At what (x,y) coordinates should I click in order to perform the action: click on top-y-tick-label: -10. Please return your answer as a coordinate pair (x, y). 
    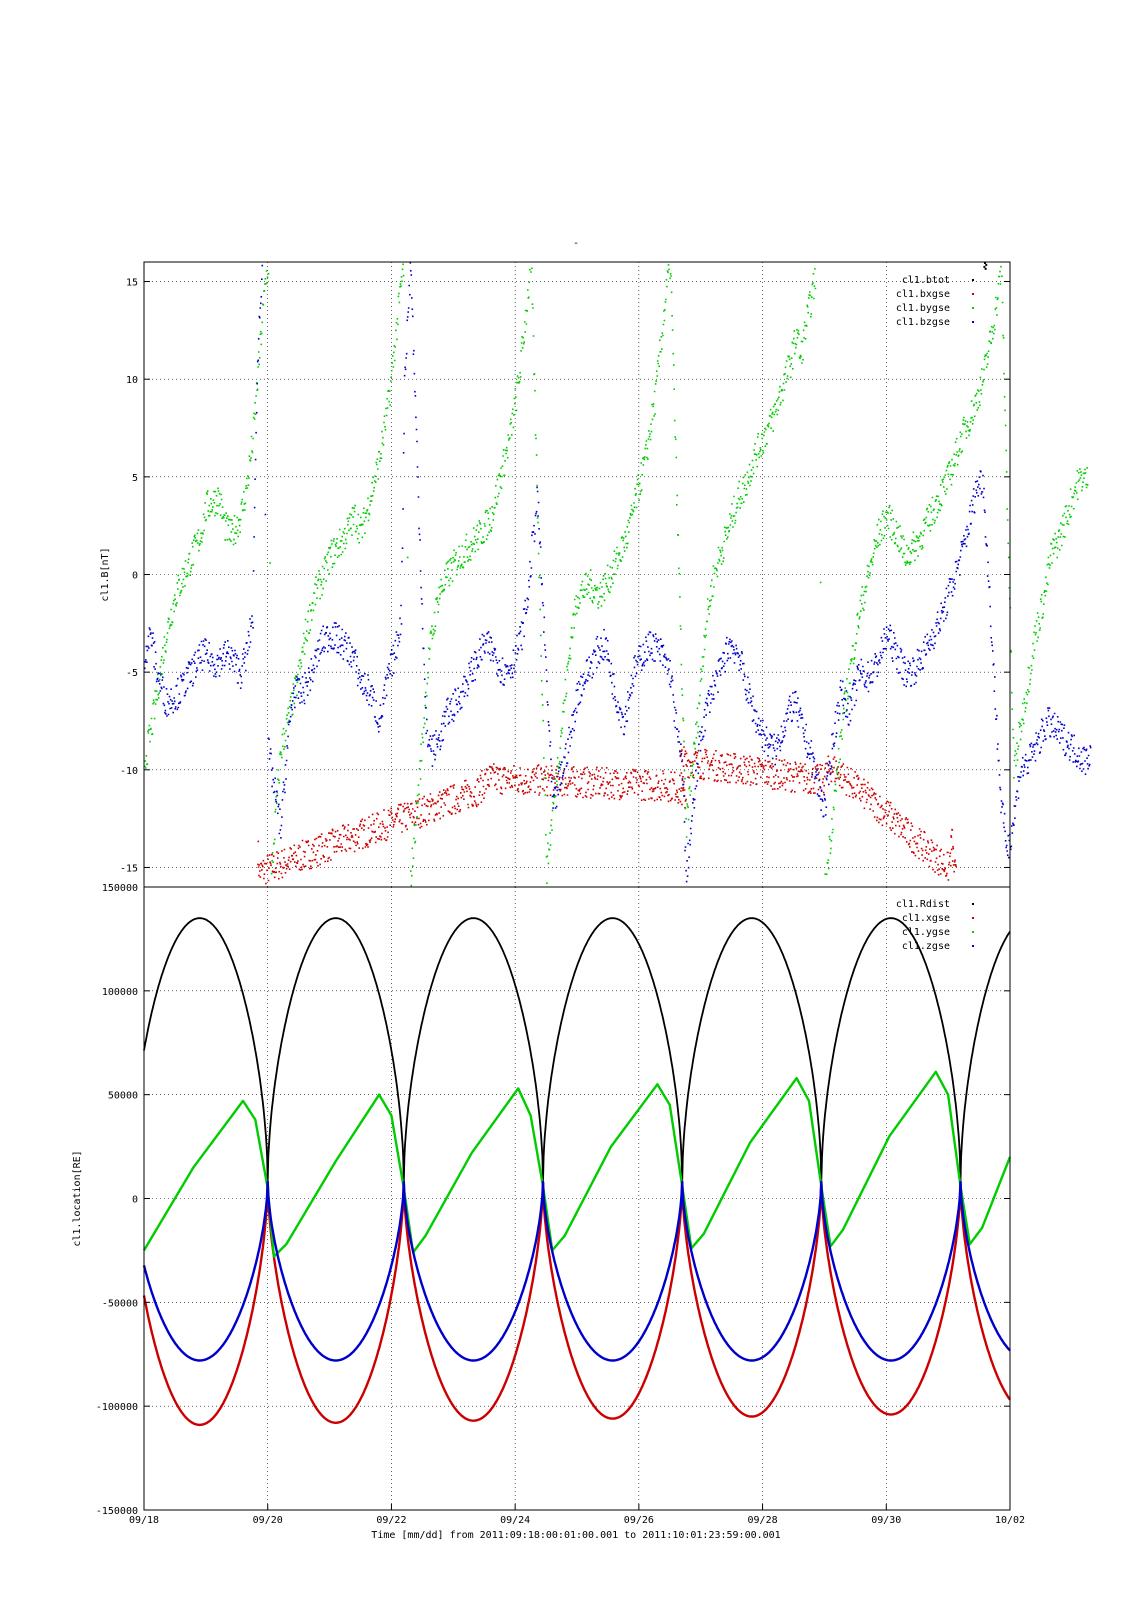
    Looking at the image, I should click on (129, 771).